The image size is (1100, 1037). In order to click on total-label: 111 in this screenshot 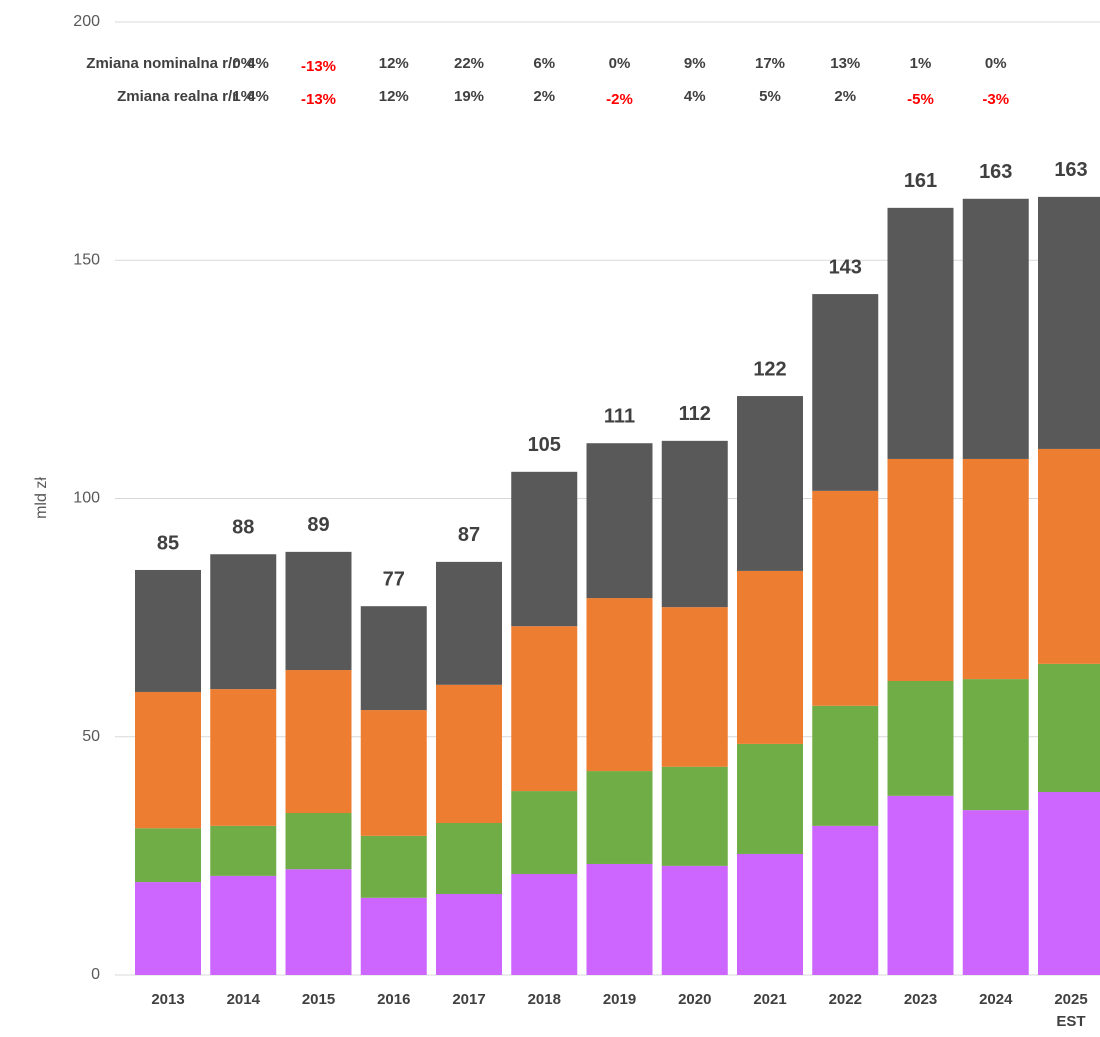, I will do `click(619, 417)`.